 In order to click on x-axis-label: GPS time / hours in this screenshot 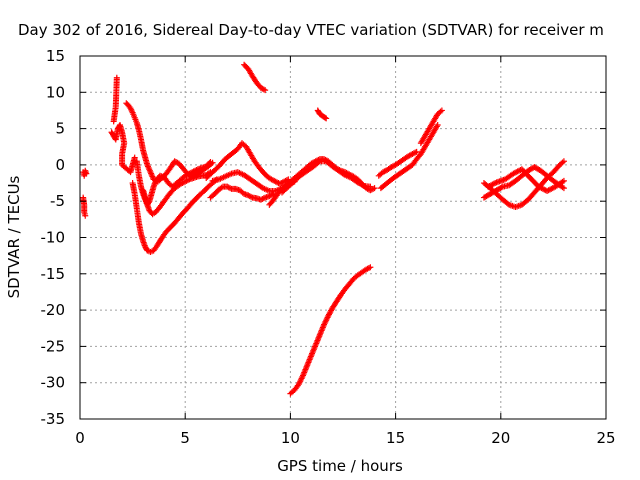, I will do `click(340, 466)`.